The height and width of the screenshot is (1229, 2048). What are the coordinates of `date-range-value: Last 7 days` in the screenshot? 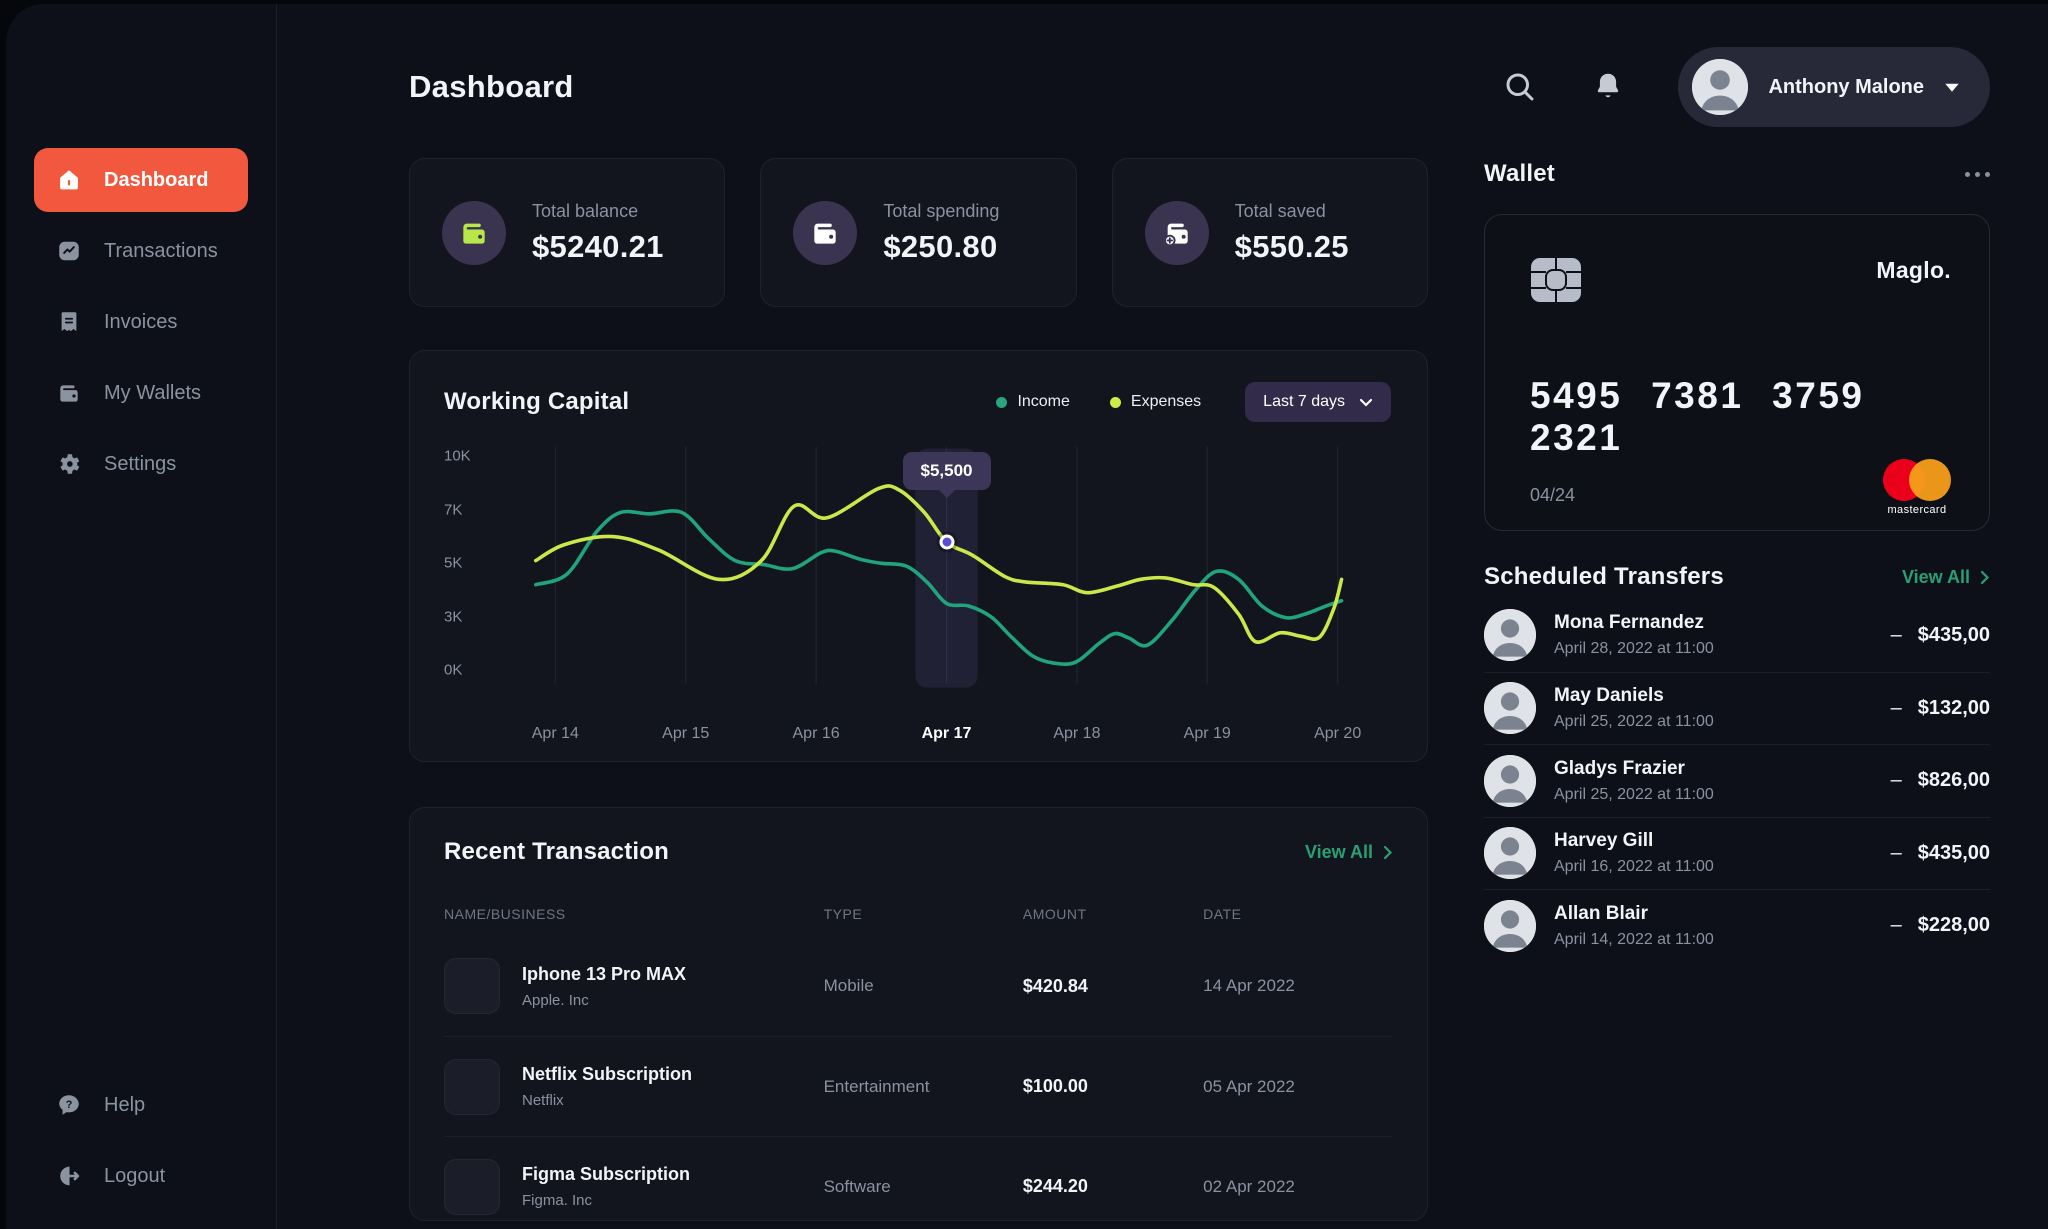 It's located at (1304, 401).